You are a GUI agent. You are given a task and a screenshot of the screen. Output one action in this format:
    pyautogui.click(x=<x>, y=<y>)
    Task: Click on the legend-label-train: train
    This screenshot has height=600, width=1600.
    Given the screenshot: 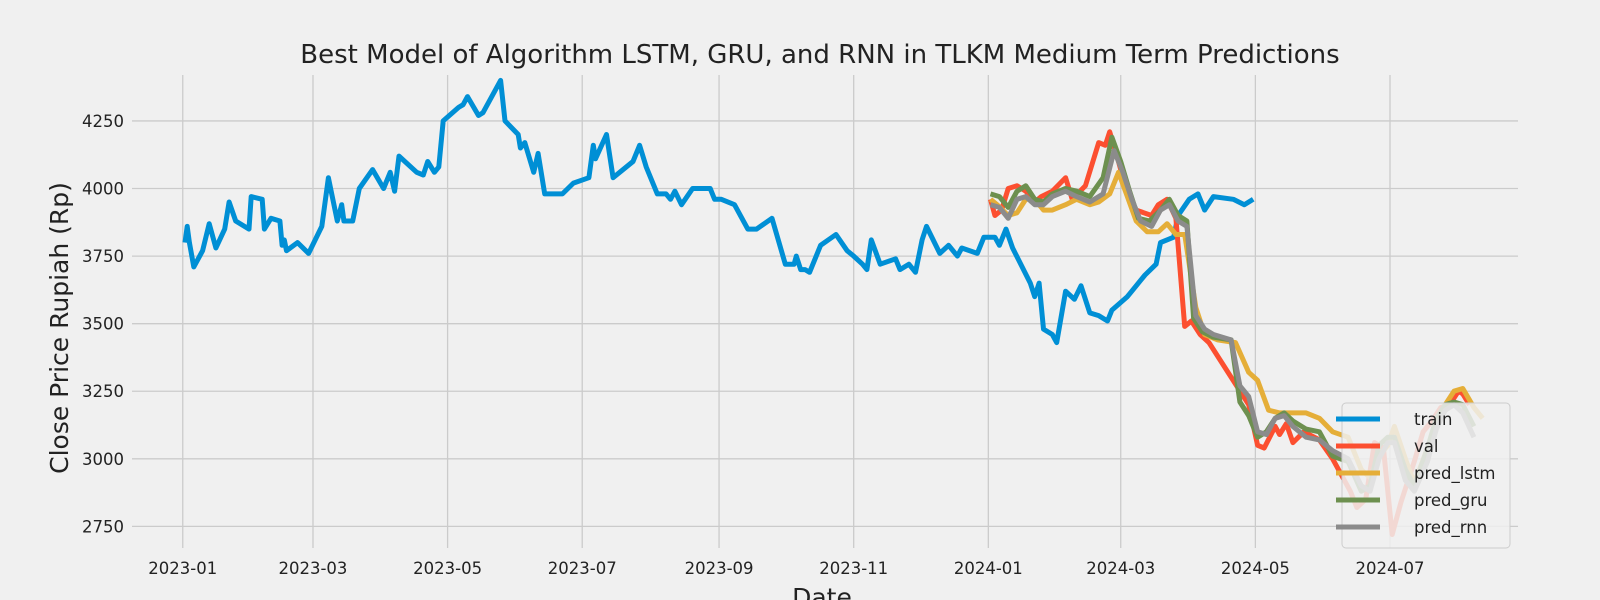 What is the action you would take?
    pyautogui.click(x=1433, y=419)
    